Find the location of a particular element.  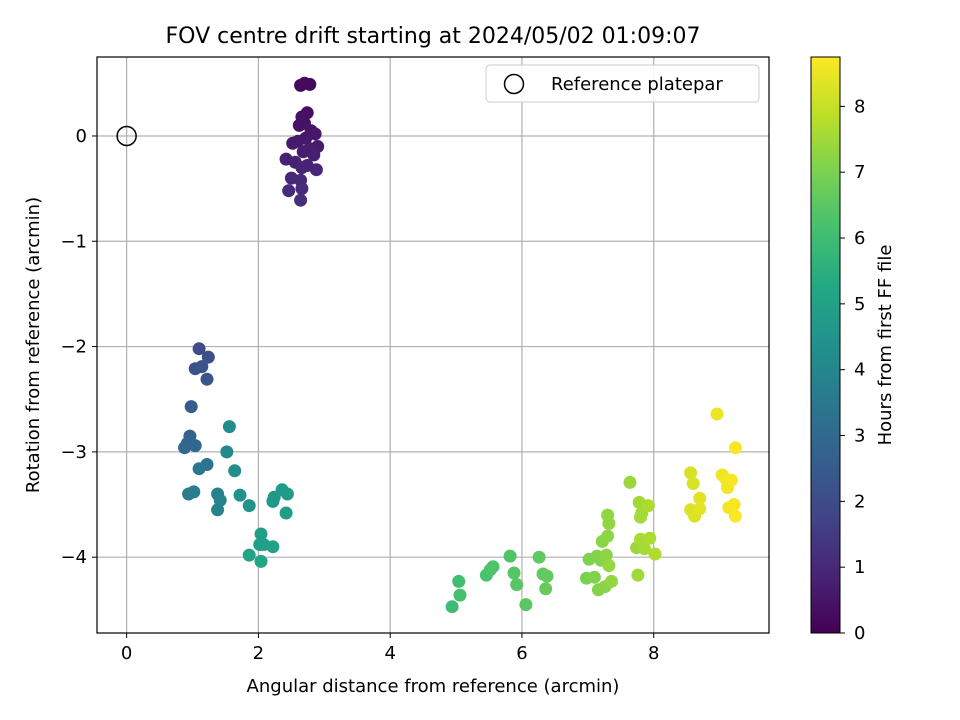

legend-box is located at coordinates (622, 83).